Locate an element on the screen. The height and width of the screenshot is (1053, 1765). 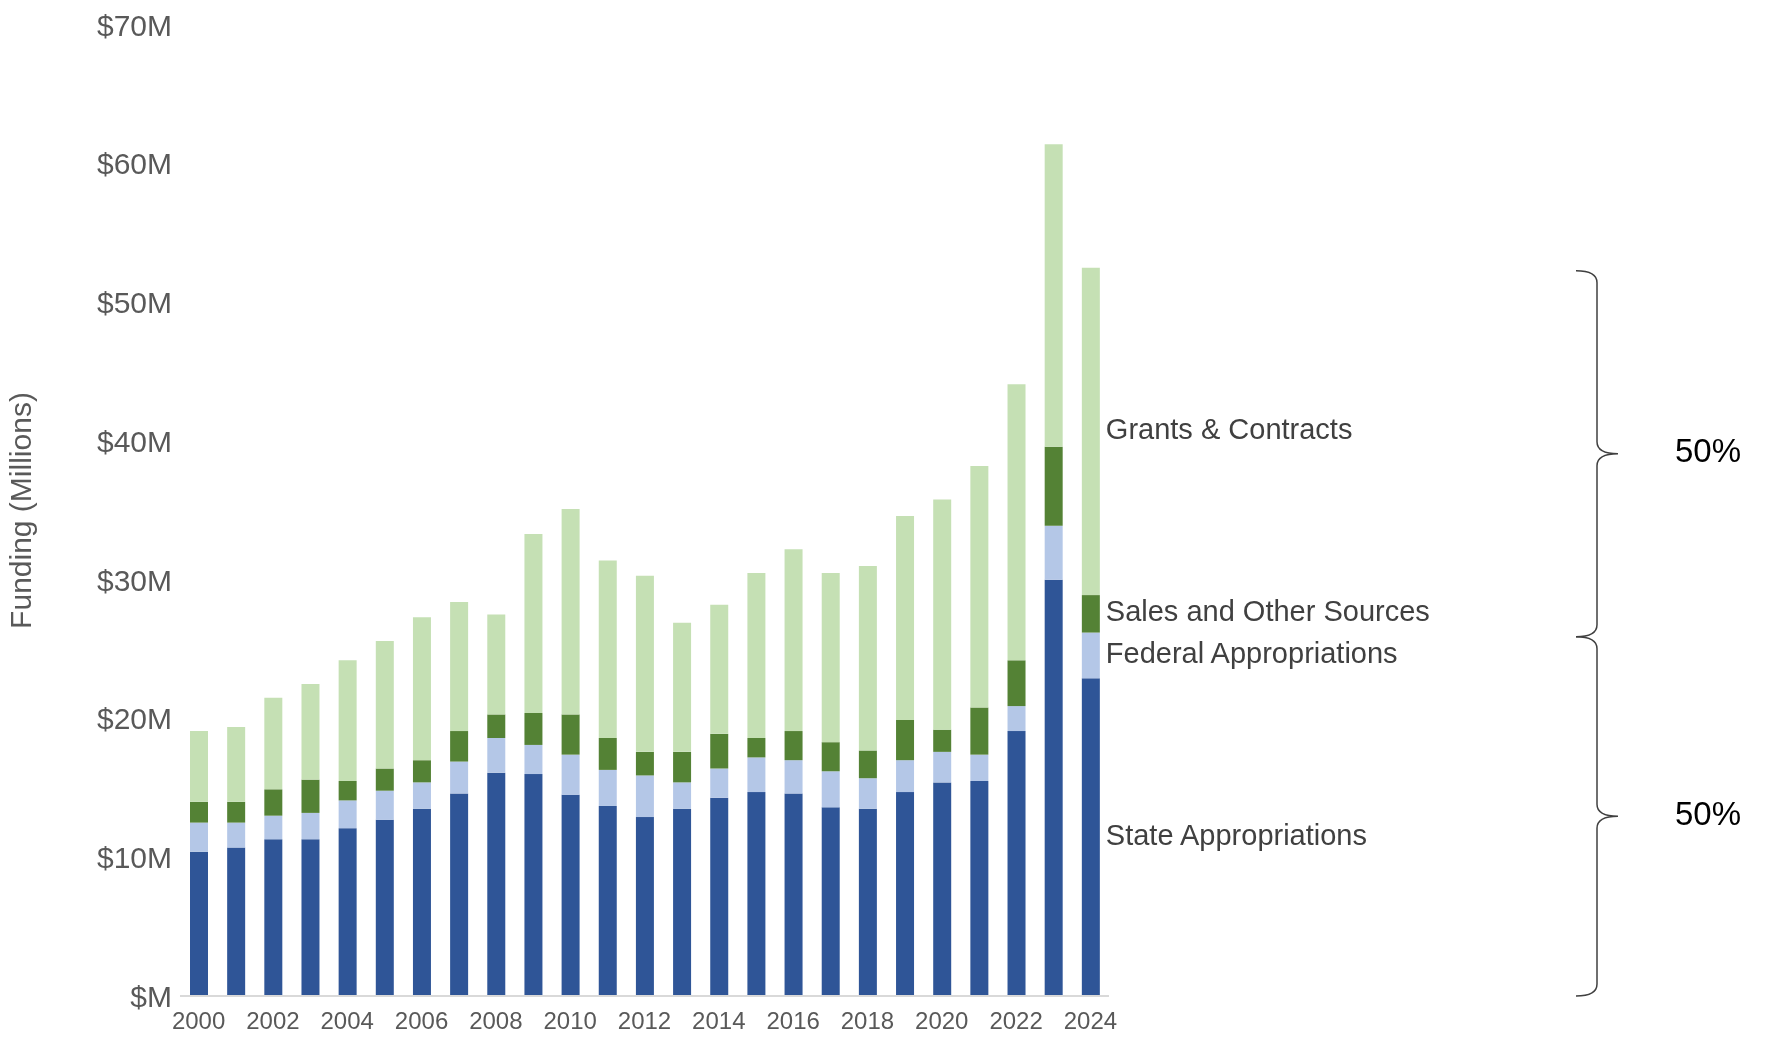
x-tick-label: 2006 is located at coordinates (421, 1021).